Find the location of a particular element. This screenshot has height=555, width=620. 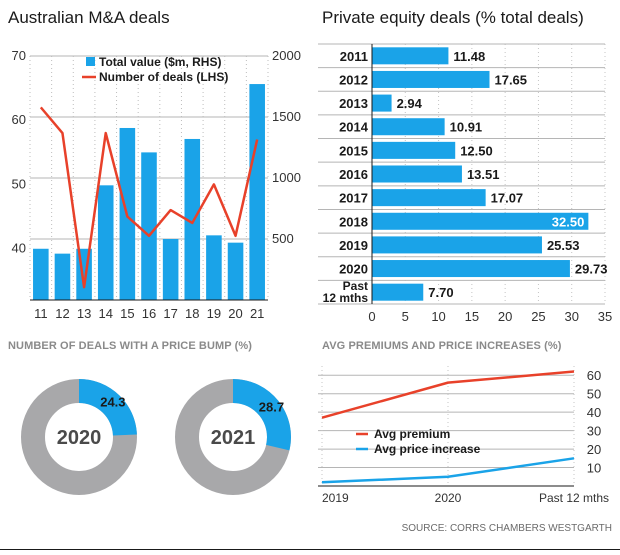

y-right-tick-label: 1000 is located at coordinates (286, 177).